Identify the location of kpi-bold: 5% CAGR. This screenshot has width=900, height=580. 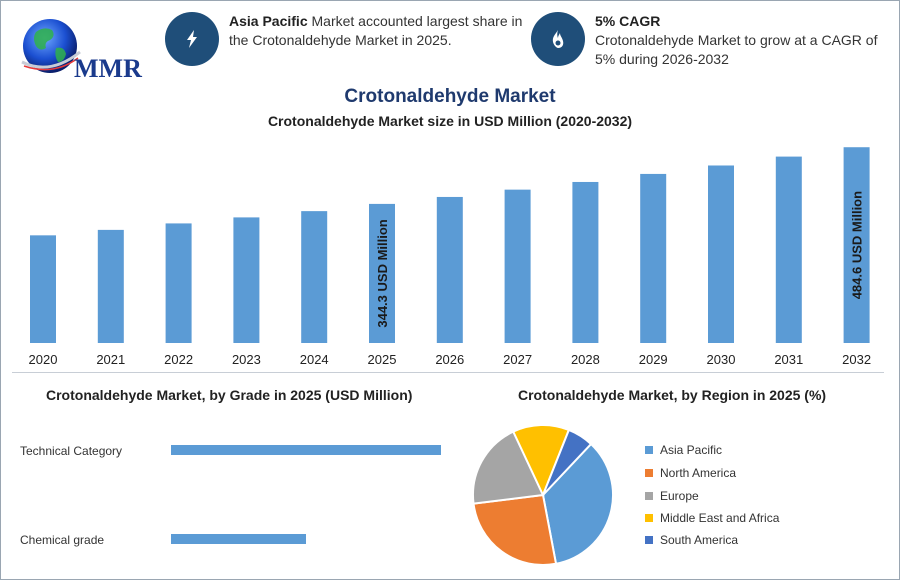
(628, 21).